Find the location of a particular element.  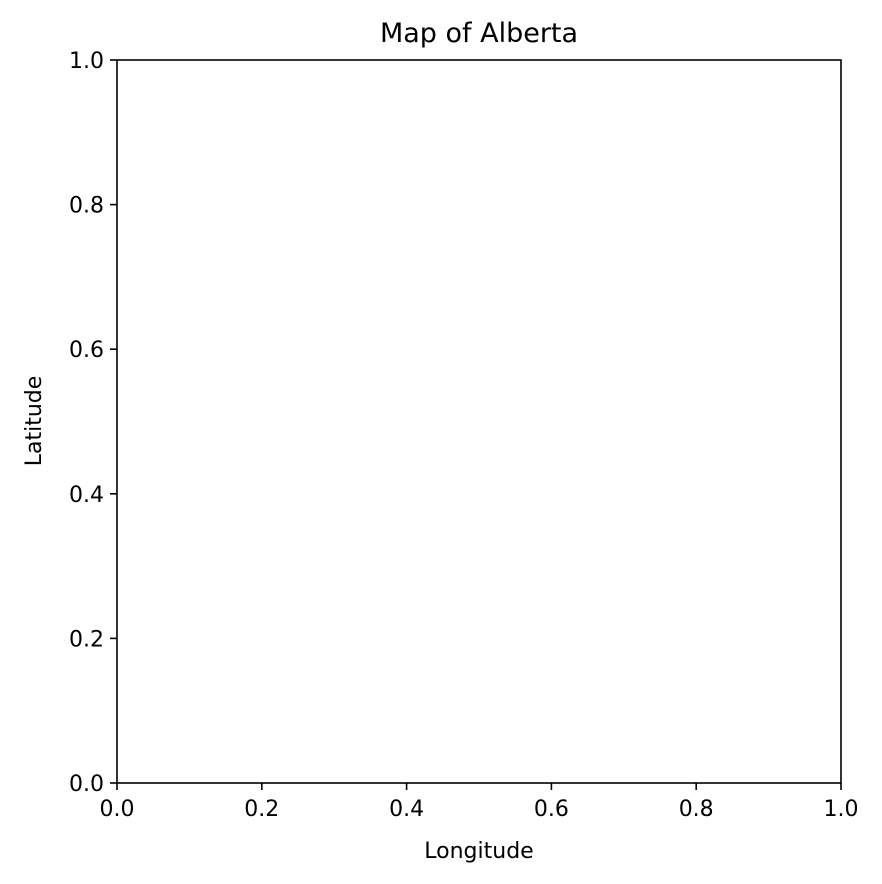

y-tick-label: 0.4 is located at coordinates (86, 495).